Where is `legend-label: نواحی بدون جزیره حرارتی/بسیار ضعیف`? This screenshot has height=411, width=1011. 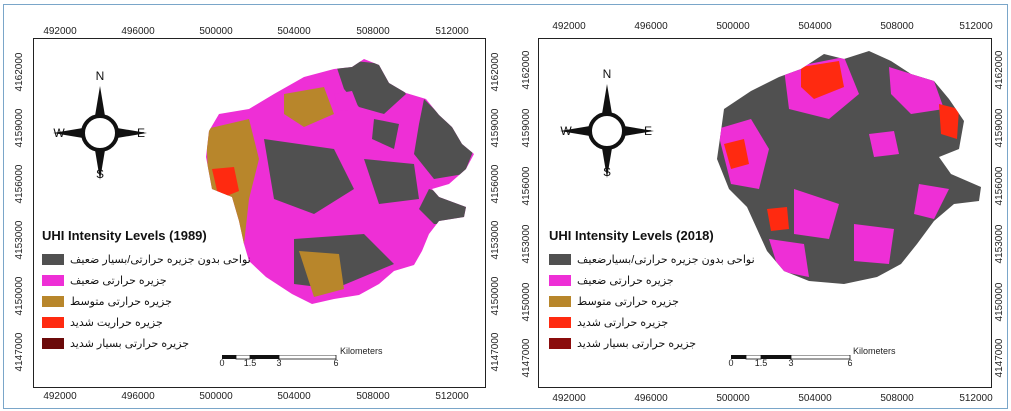
legend-label: نواحی بدون جزیره حرارتی/بسیار ضعیف is located at coordinates (160, 260).